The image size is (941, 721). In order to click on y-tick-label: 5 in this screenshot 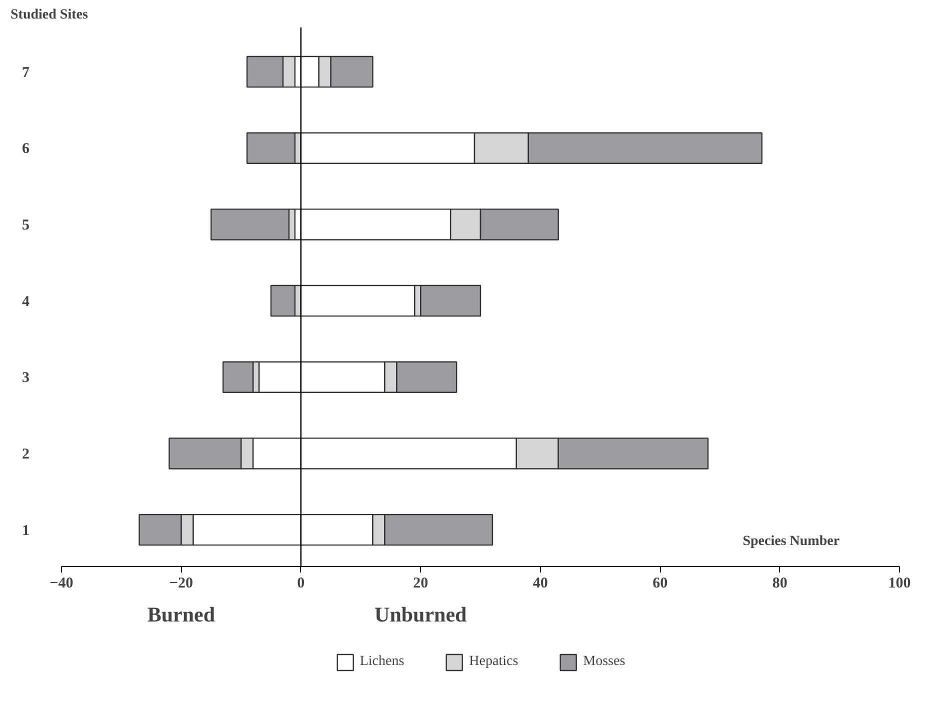, I will do `click(26, 225)`.